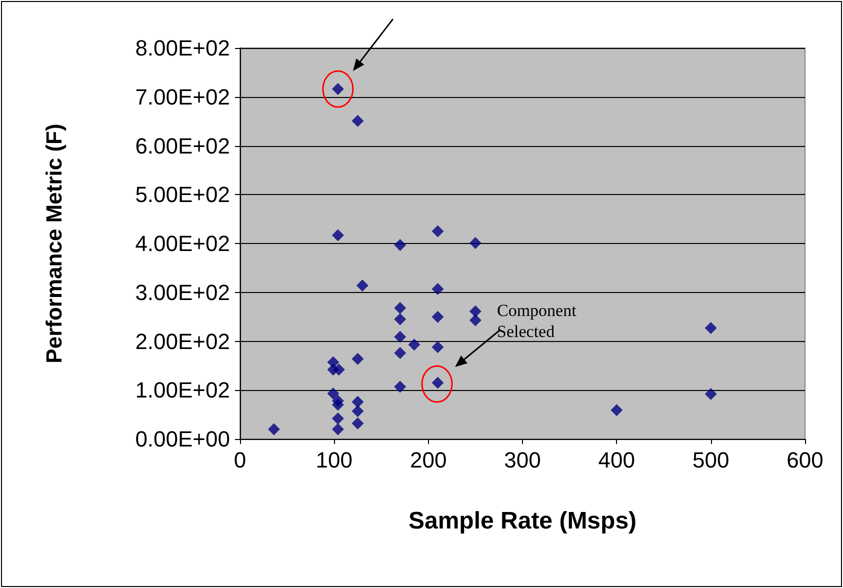 The width and height of the screenshot is (843, 588). I want to click on y-tick-label: 8.00E+02, so click(182, 48).